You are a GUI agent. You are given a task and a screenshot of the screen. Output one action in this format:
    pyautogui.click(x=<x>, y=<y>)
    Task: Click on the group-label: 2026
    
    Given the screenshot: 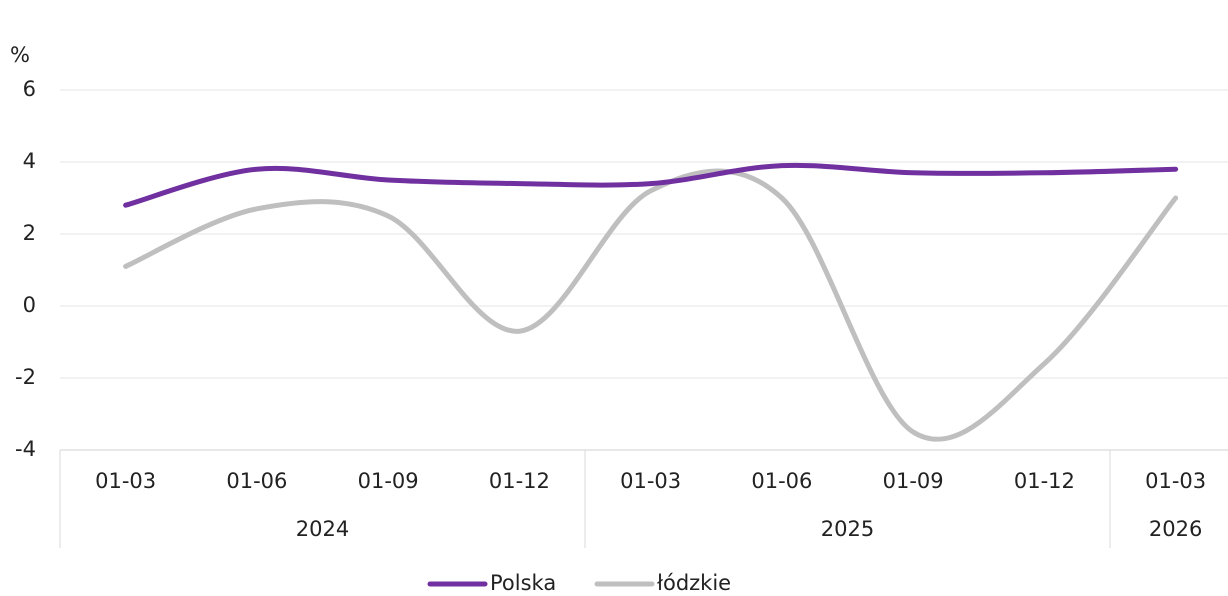 What is the action you would take?
    pyautogui.click(x=1175, y=529)
    